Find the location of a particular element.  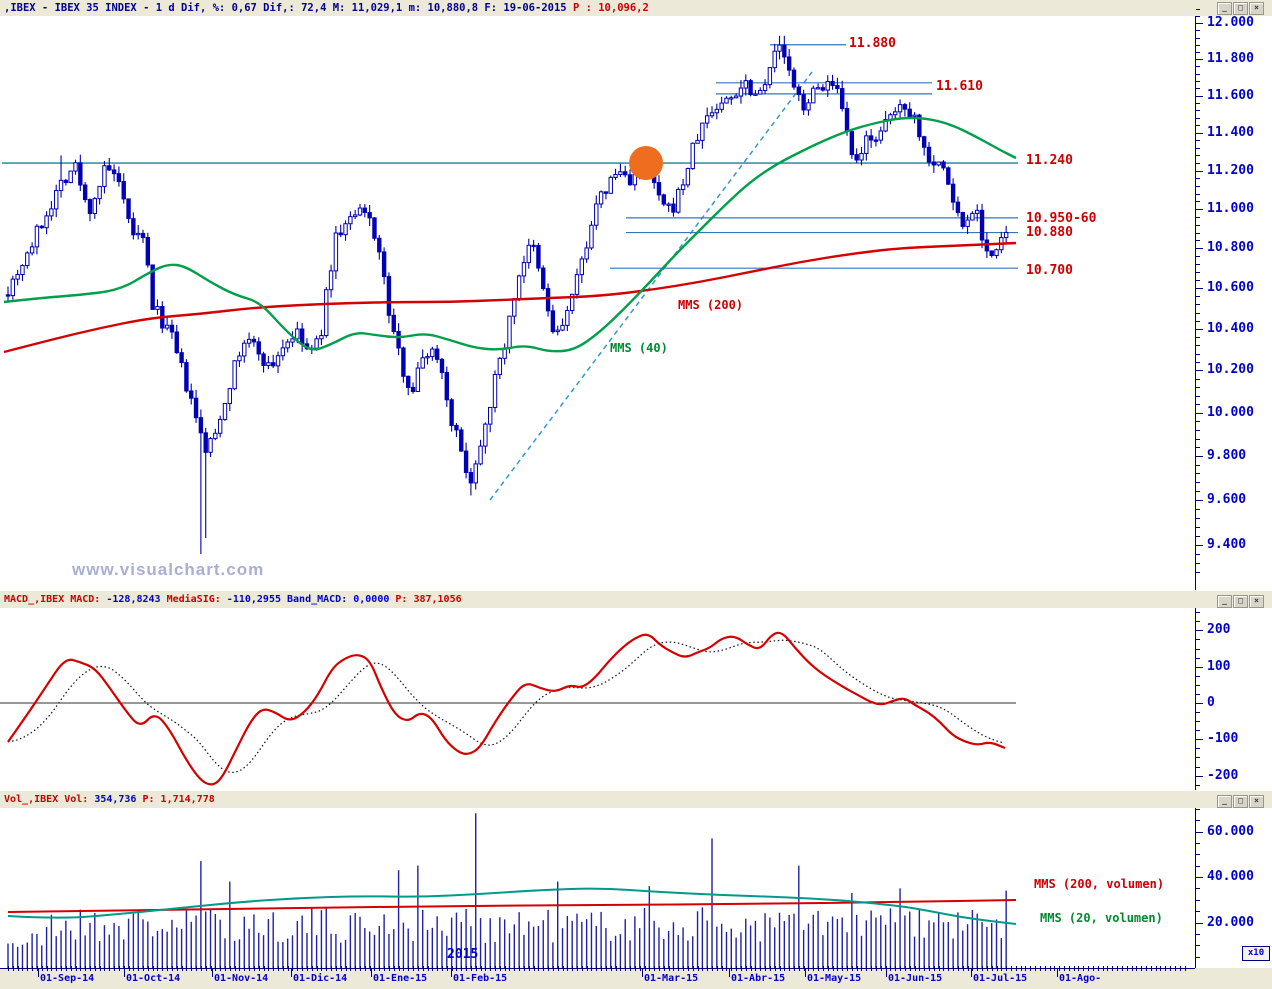

trendline is located at coordinates (651, 286).